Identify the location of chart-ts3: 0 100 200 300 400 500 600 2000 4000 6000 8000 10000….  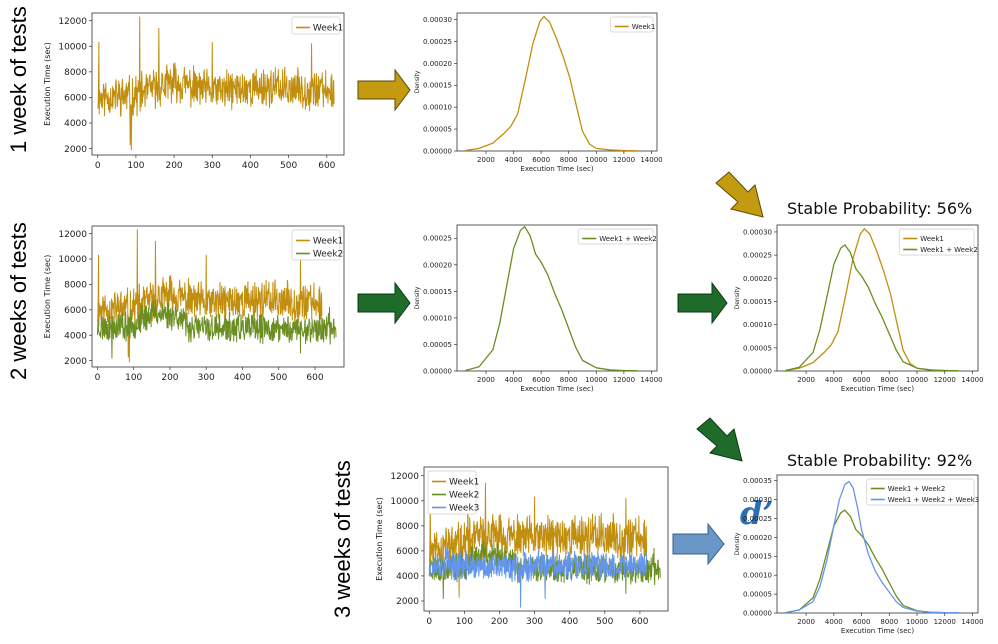
(522, 546).